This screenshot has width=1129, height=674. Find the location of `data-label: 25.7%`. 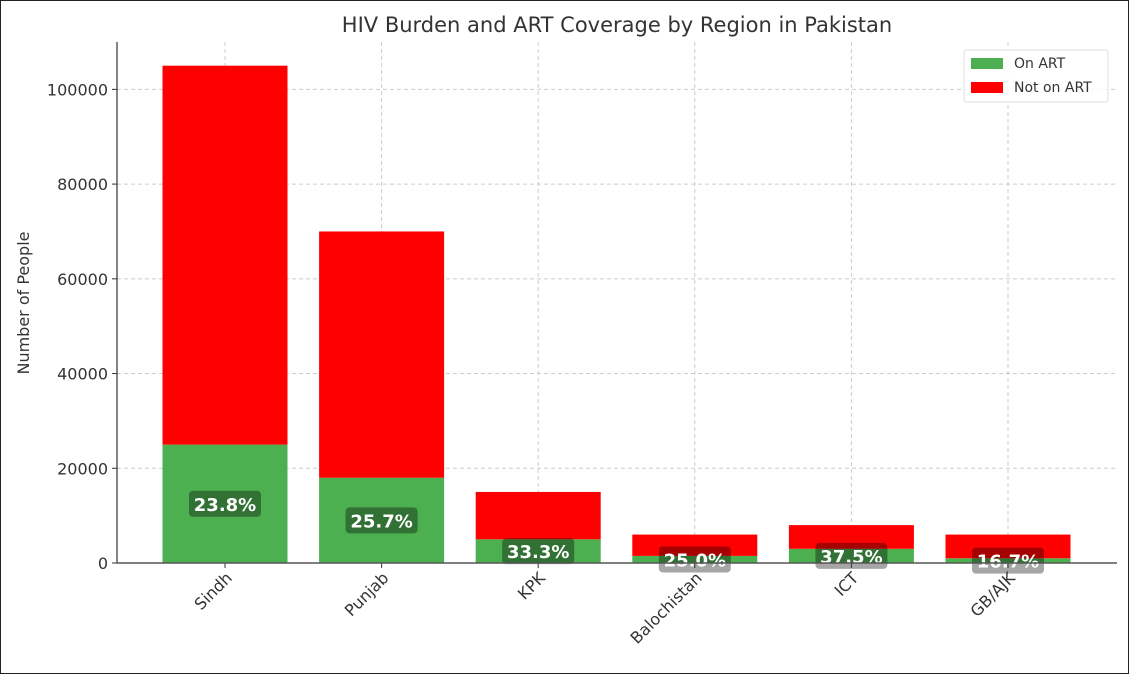

data-label: 25.7% is located at coordinates (381, 520).